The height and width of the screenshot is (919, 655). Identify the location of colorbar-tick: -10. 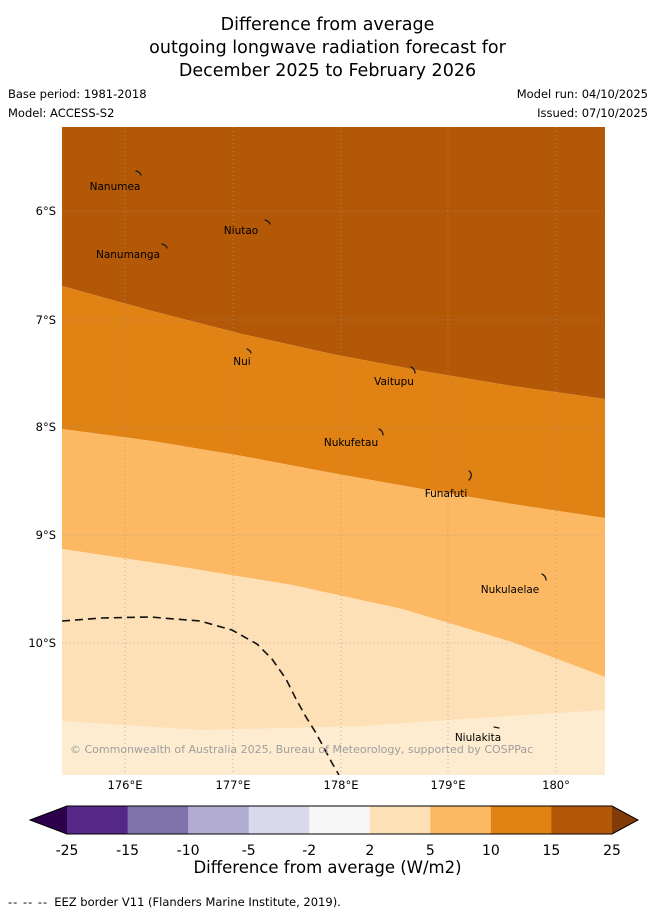
(188, 851).